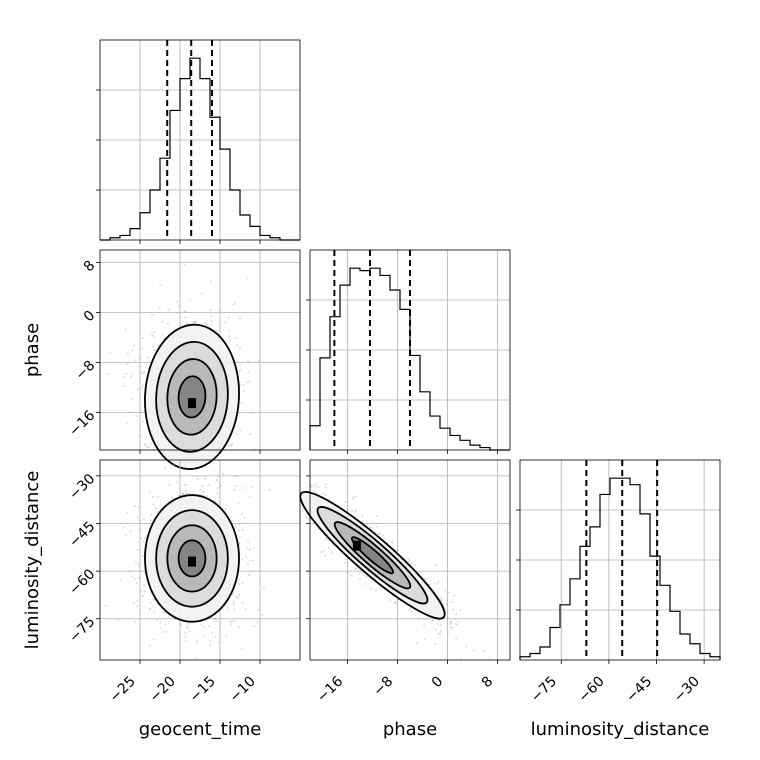 This screenshot has width=760, height=760. What do you see at coordinates (639, 690) in the screenshot?
I see `x-tick-label: −45` at bounding box center [639, 690].